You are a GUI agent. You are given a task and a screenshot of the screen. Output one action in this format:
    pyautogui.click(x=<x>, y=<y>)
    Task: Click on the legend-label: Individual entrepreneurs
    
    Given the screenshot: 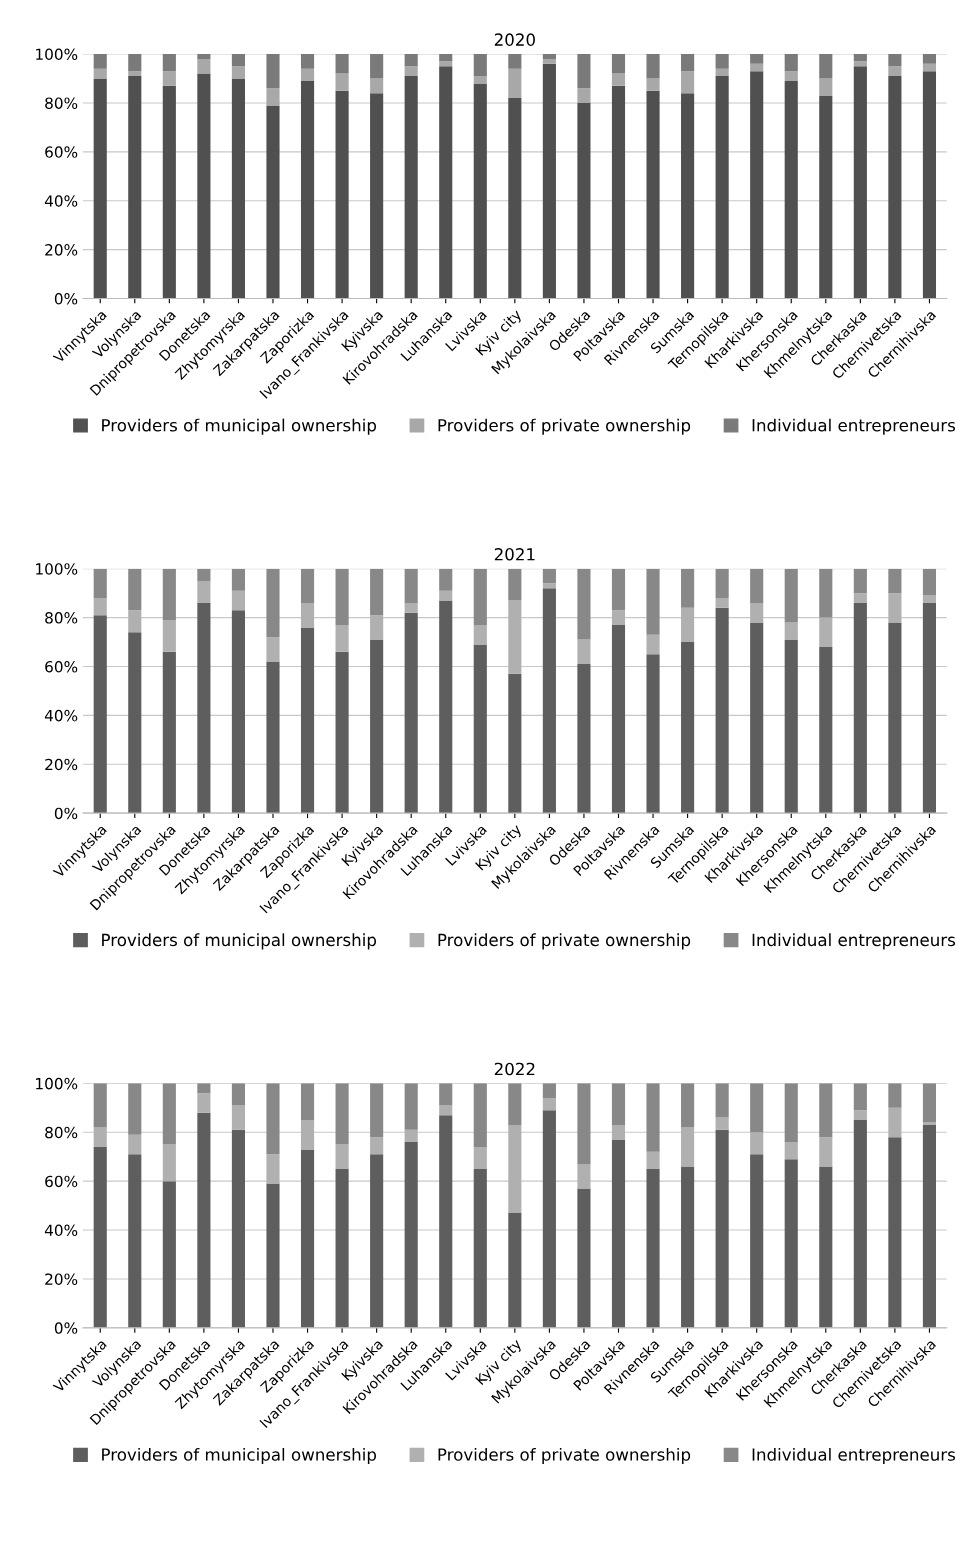 What is the action you would take?
    pyautogui.click(x=854, y=426)
    